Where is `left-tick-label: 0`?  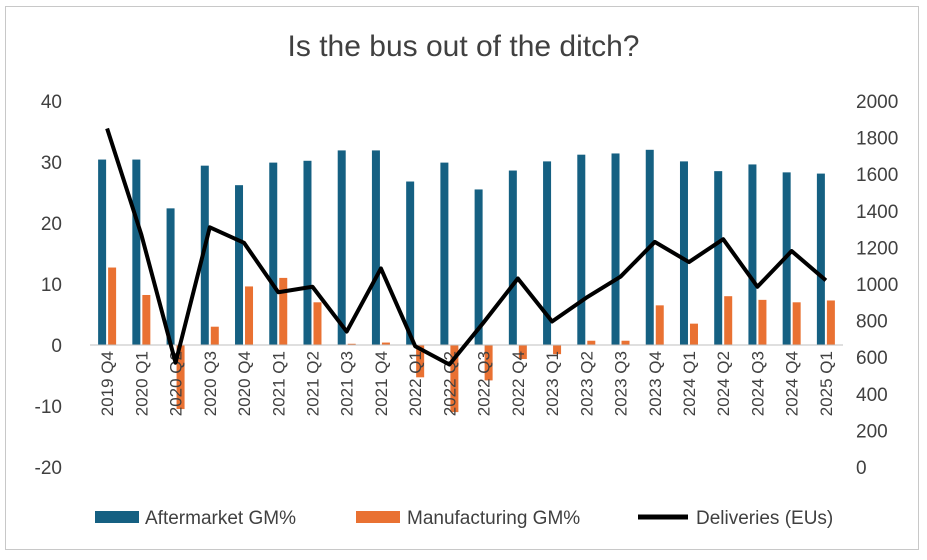 left-tick-label: 0 is located at coordinates (56, 346).